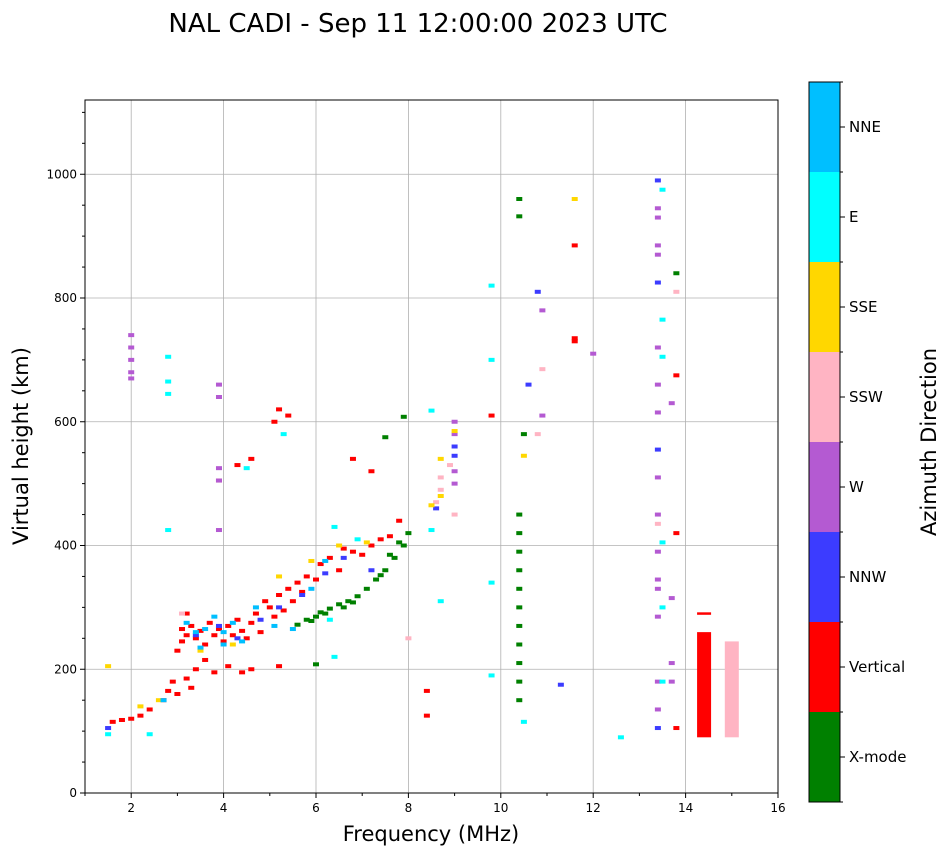  What do you see at coordinates (65, 546) in the screenshot?
I see `y-tick-label: 400` at bounding box center [65, 546].